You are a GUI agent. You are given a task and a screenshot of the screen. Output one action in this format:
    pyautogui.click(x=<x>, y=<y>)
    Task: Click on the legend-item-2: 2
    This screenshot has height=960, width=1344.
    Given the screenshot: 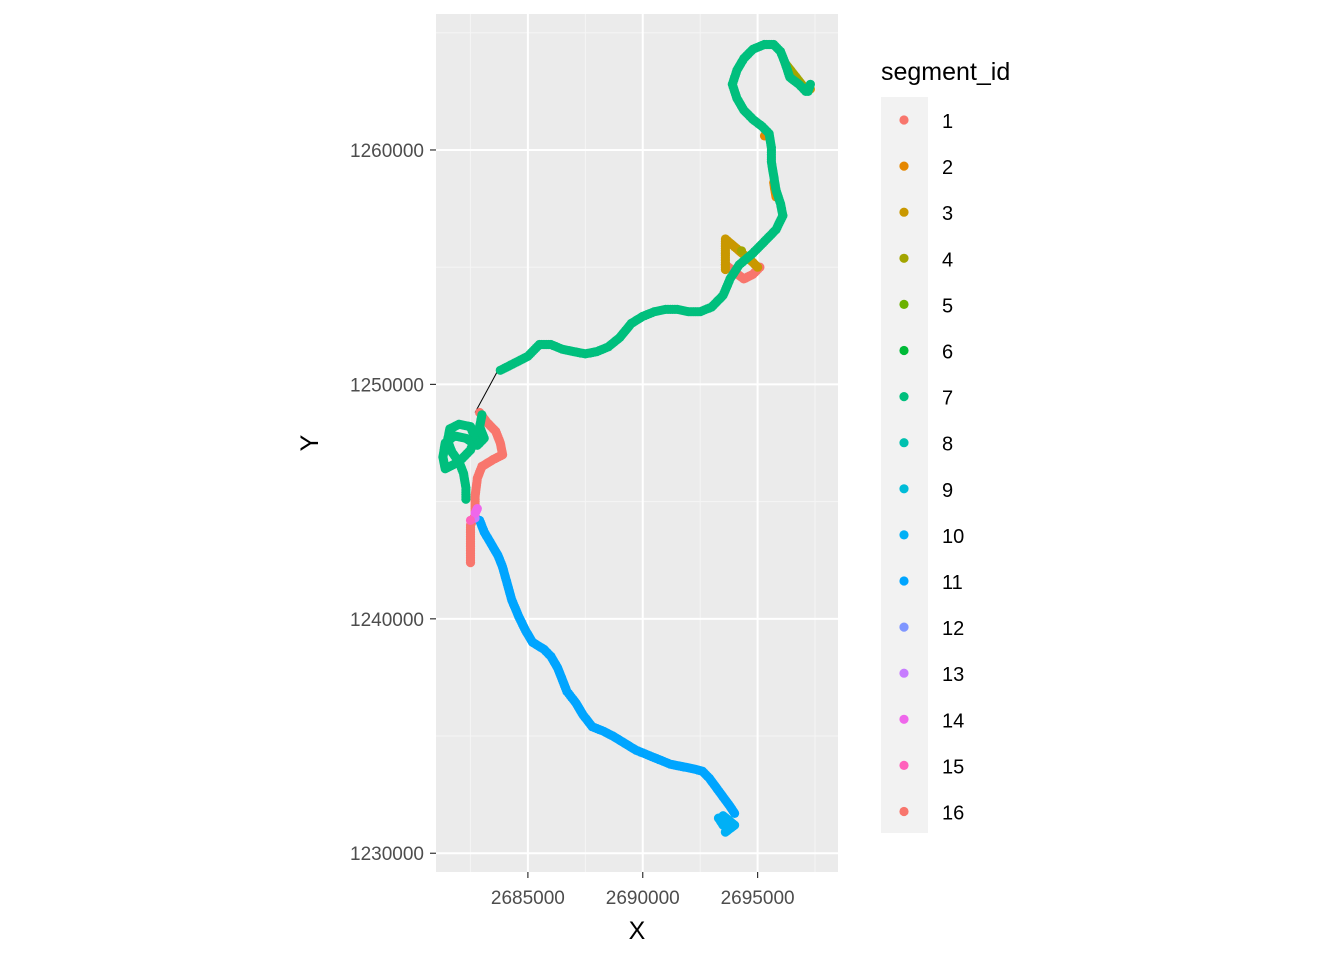 What is the action you would take?
    pyautogui.click(x=926, y=168)
    